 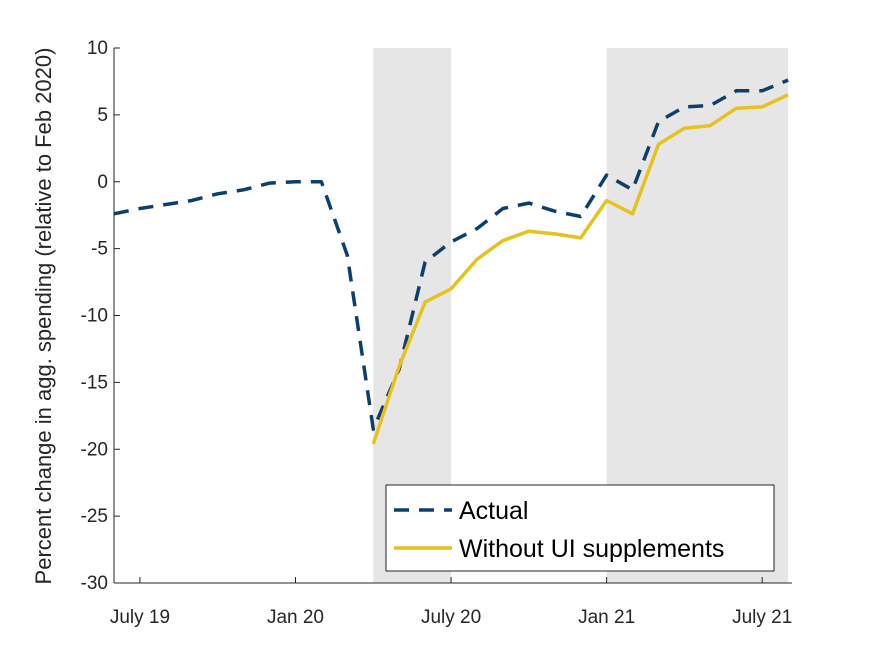 What do you see at coordinates (591, 549) in the screenshot?
I see `legend-label: Without UI supplements` at bounding box center [591, 549].